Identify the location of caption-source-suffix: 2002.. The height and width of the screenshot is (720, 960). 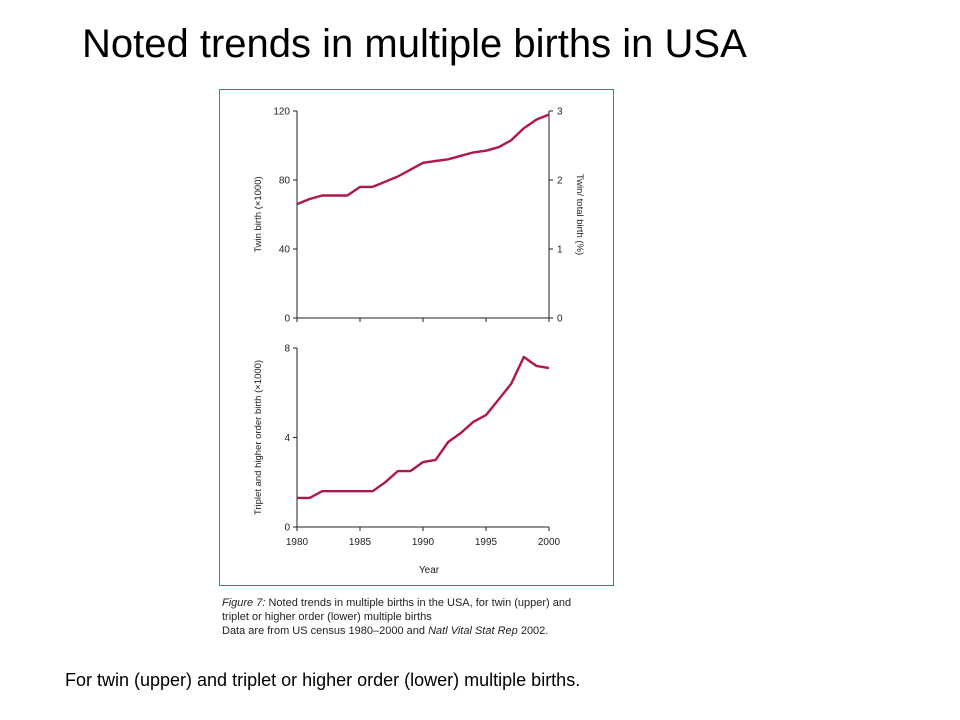
(533, 631).